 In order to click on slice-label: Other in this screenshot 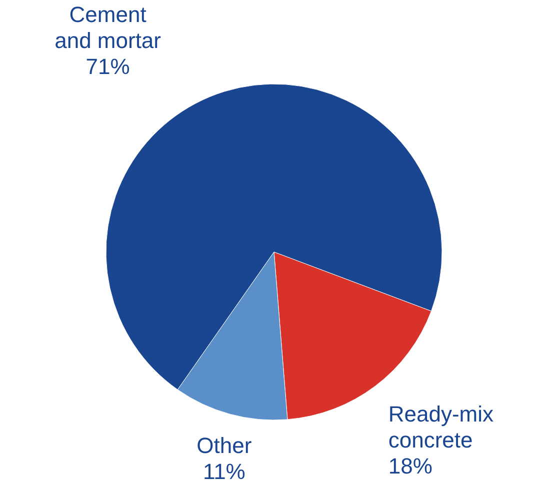, I will do `click(224, 445)`.